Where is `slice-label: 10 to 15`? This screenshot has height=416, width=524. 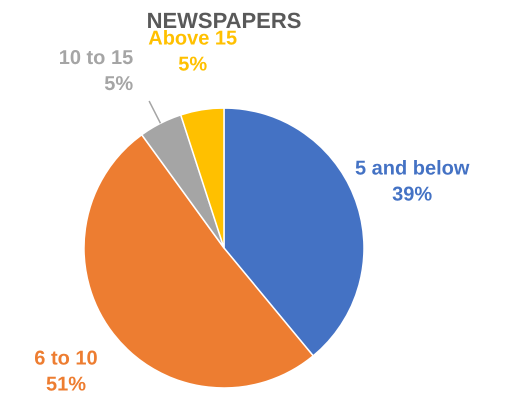
slice-label: 10 to 15 is located at coordinates (96, 57).